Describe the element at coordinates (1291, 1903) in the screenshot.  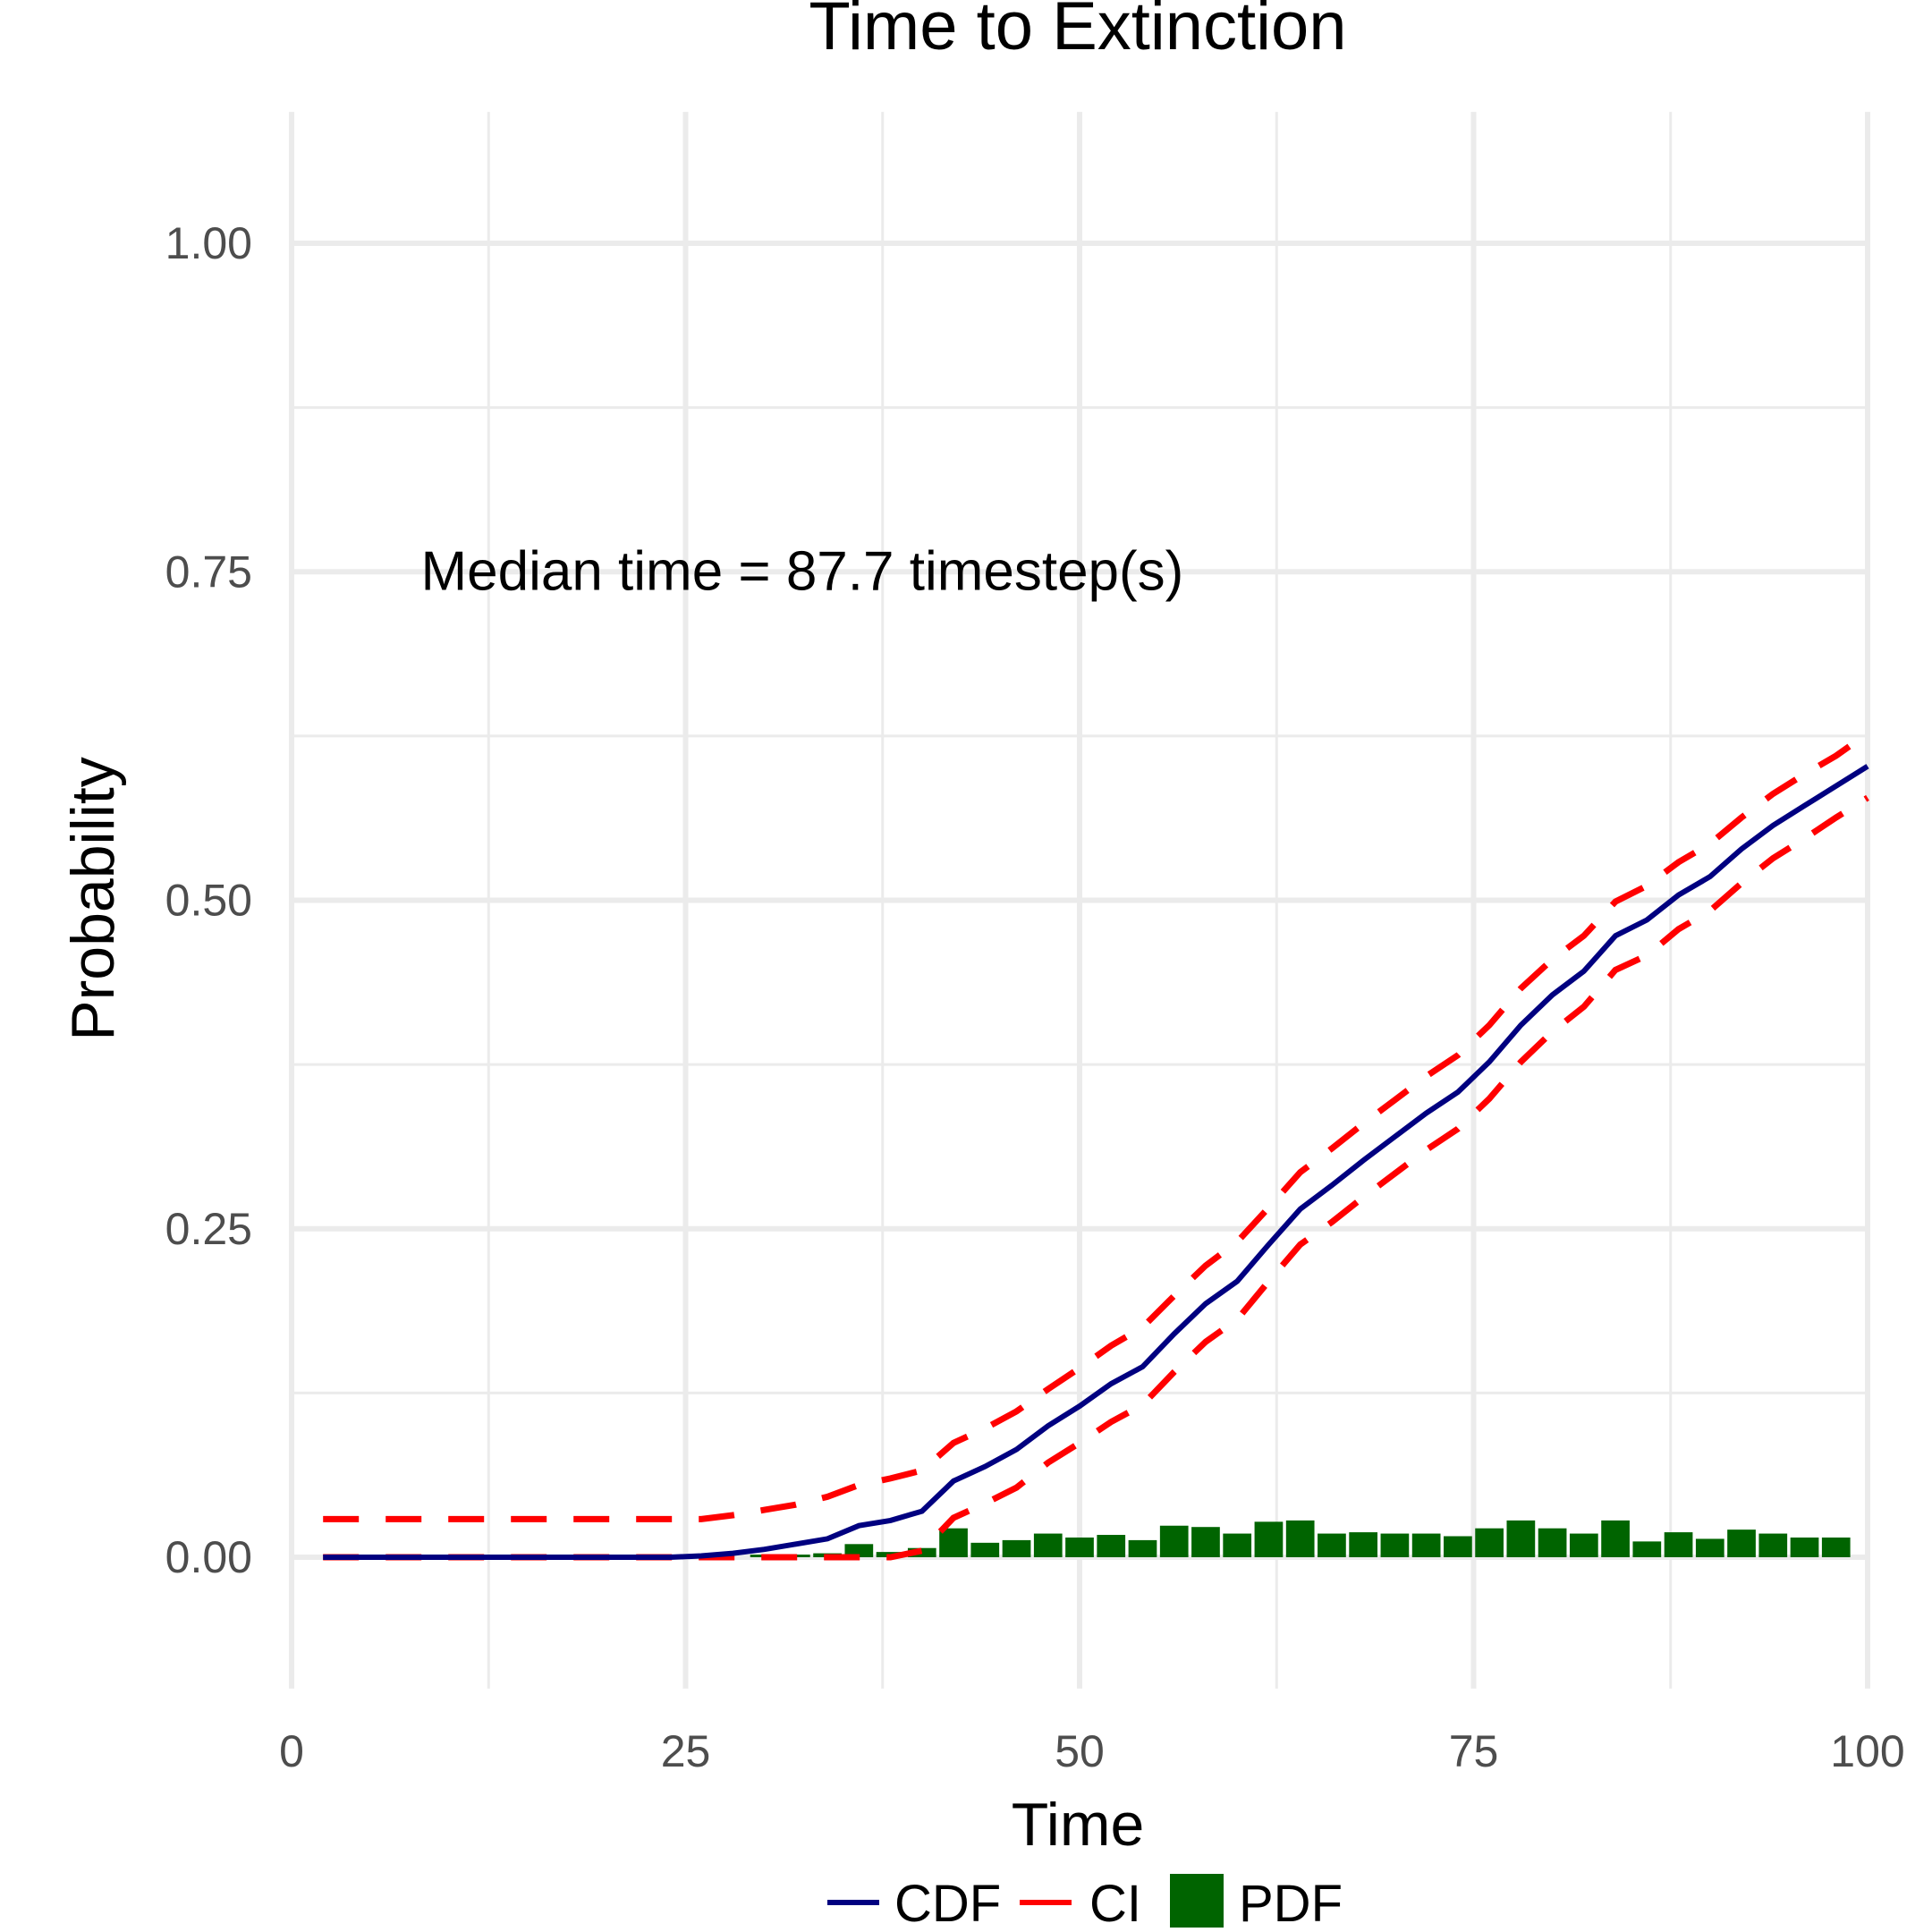
I see `legend-pdf-label: PDF` at that location.